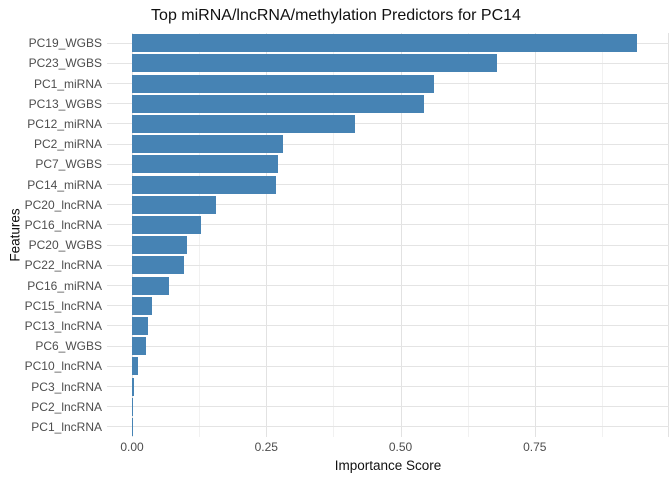 The height and width of the screenshot is (480, 672). What do you see at coordinates (266, 447) in the screenshot?
I see `x-tick-label: 0.25` at bounding box center [266, 447].